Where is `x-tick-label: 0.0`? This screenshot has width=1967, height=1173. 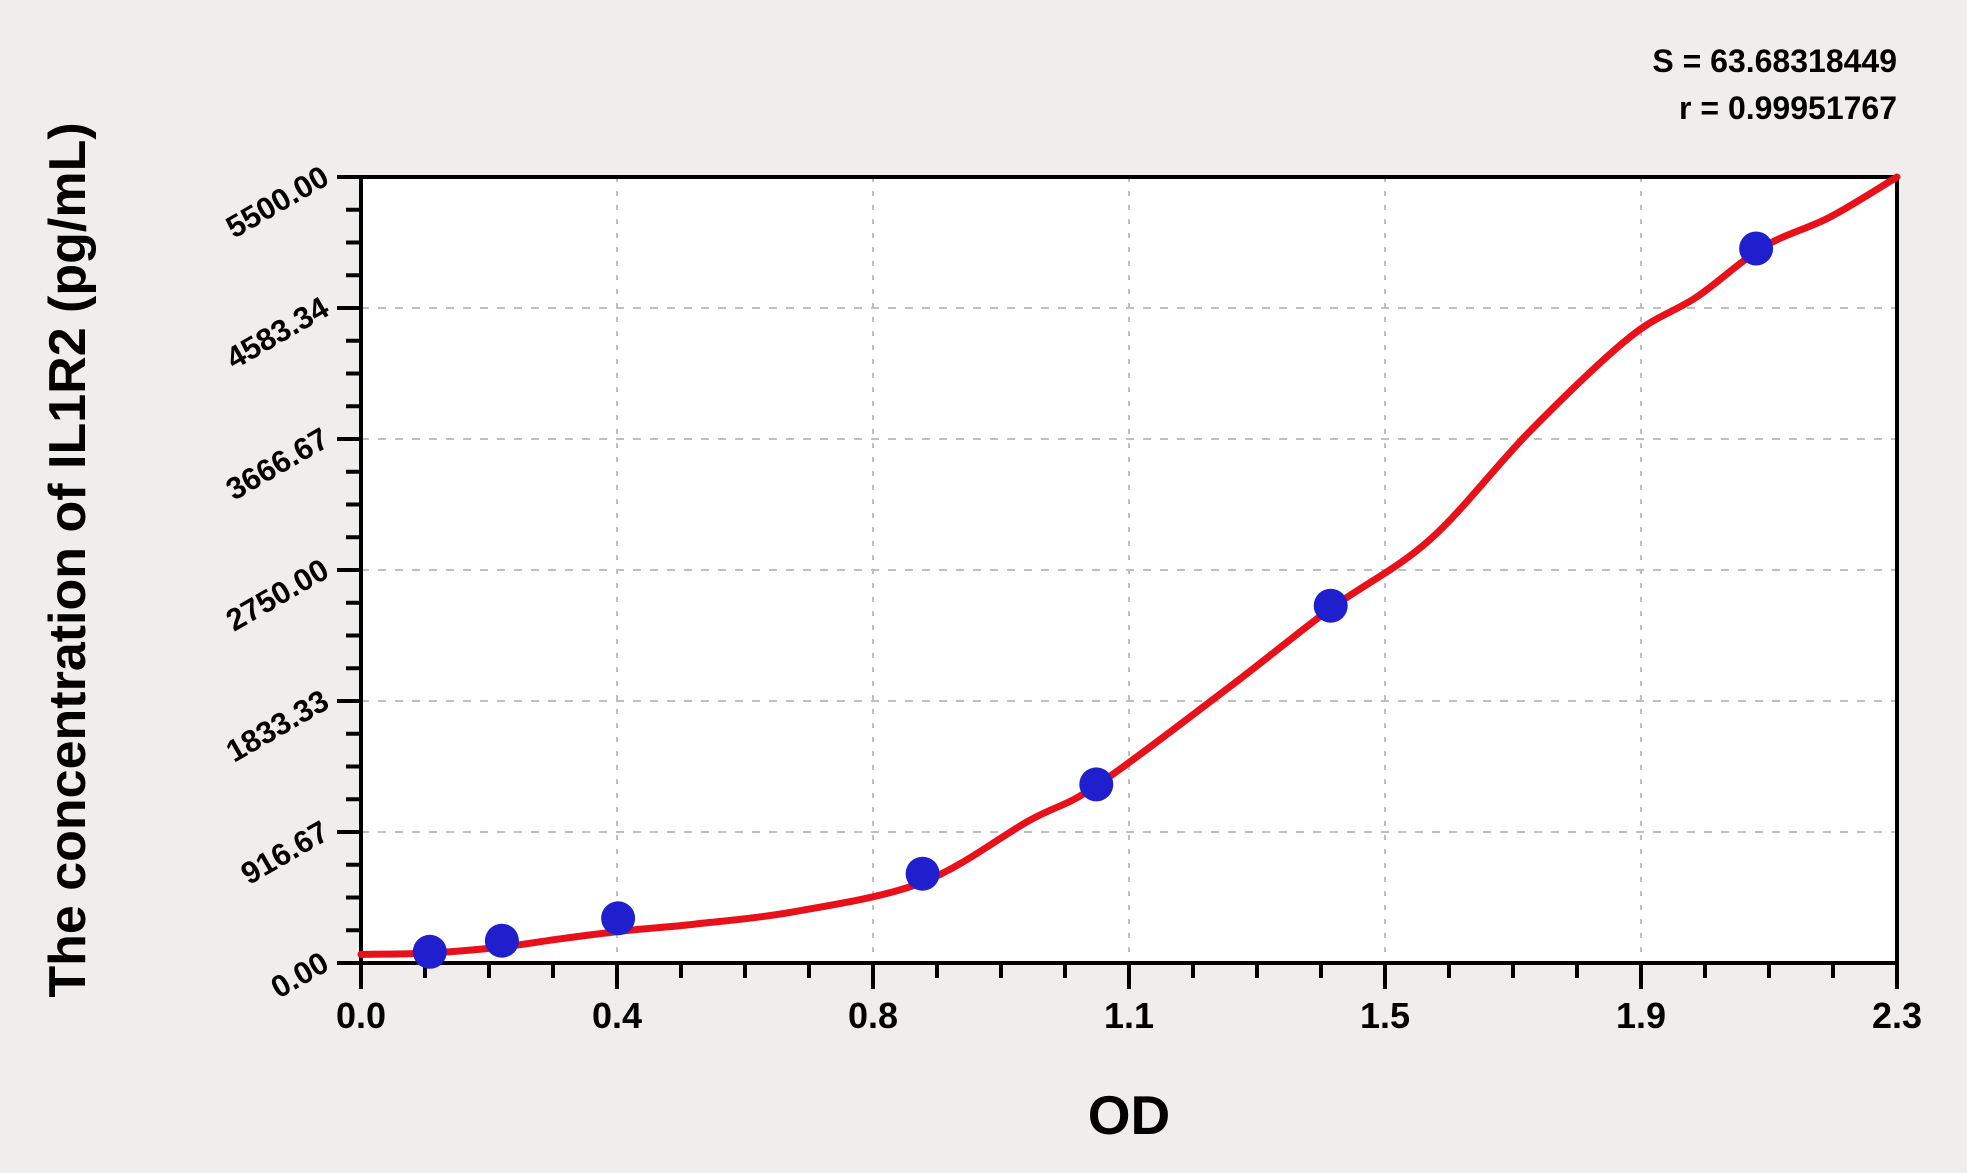
x-tick-label: 0.0 is located at coordinates (361, 1015).